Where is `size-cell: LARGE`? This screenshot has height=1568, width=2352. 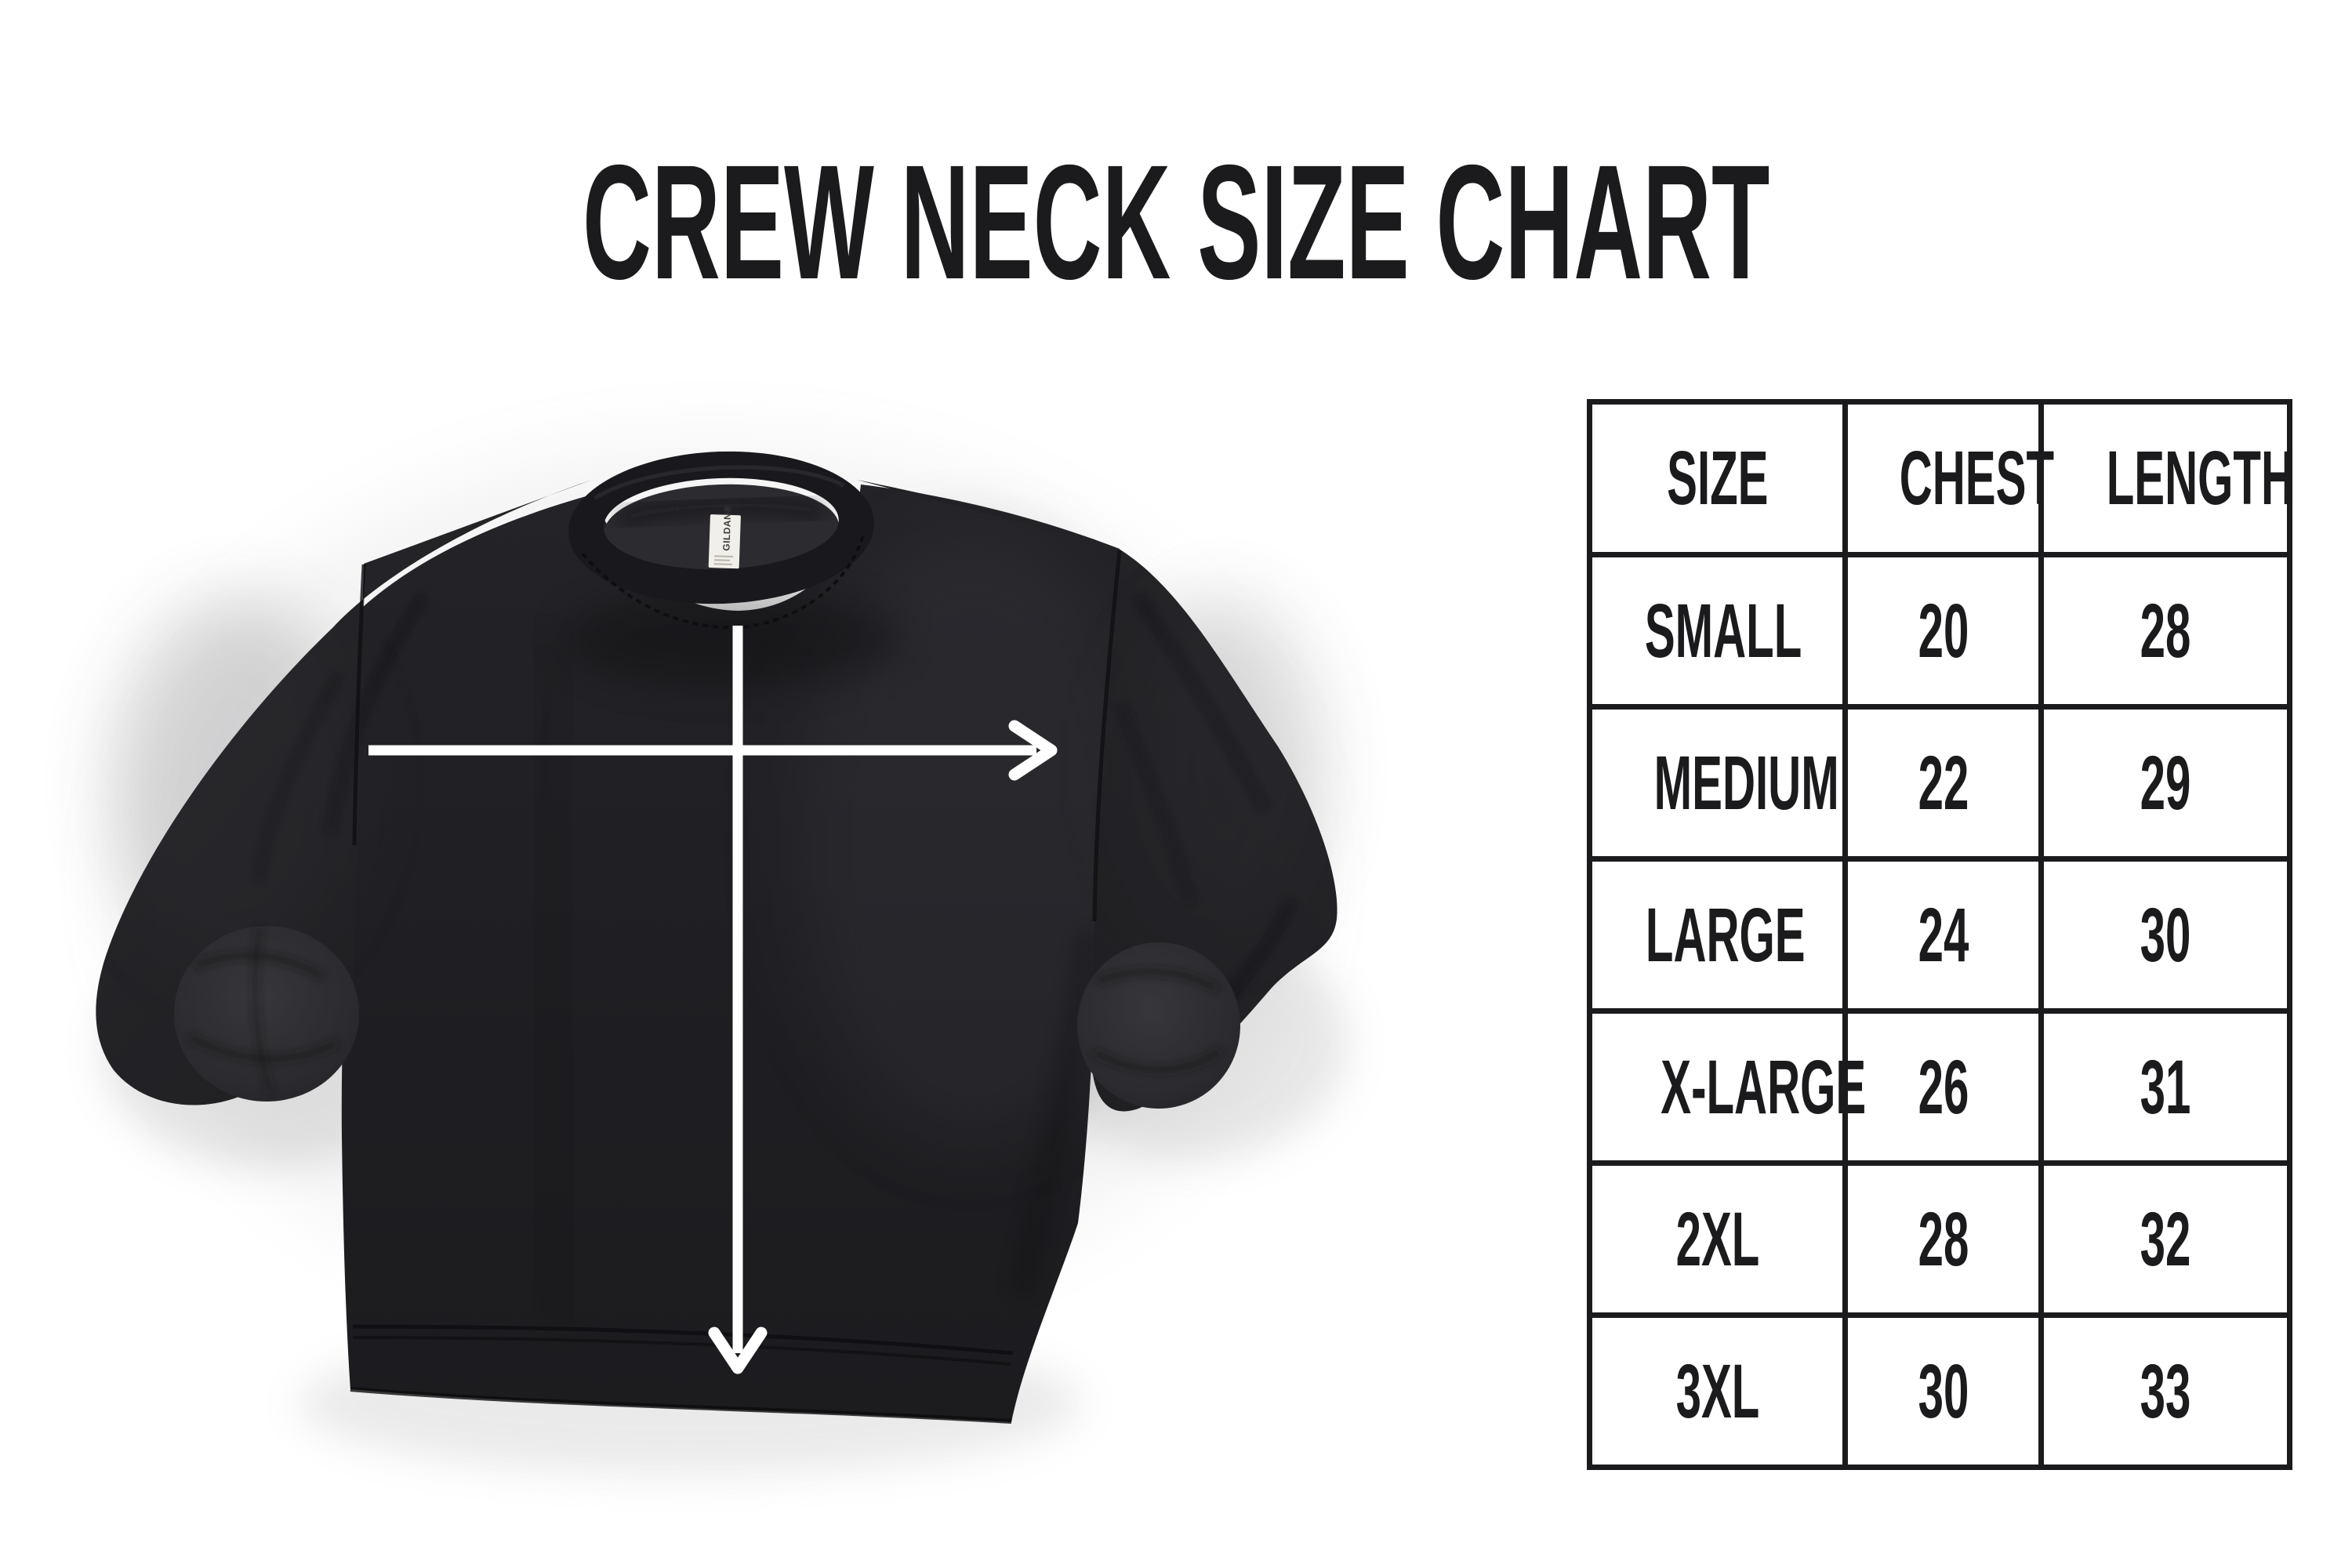
size-cell: LARGE is located at coordinates (1717, 935).